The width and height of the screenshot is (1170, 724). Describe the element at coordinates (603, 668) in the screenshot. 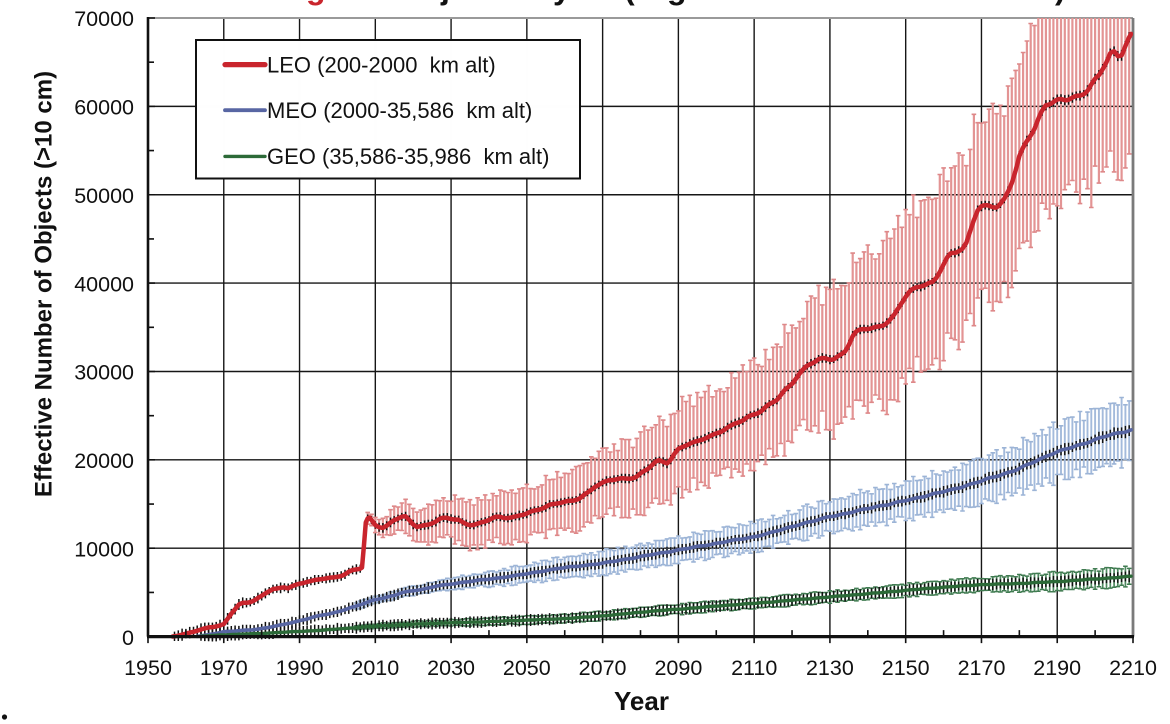

I see `svg-text: 2070` at that location.